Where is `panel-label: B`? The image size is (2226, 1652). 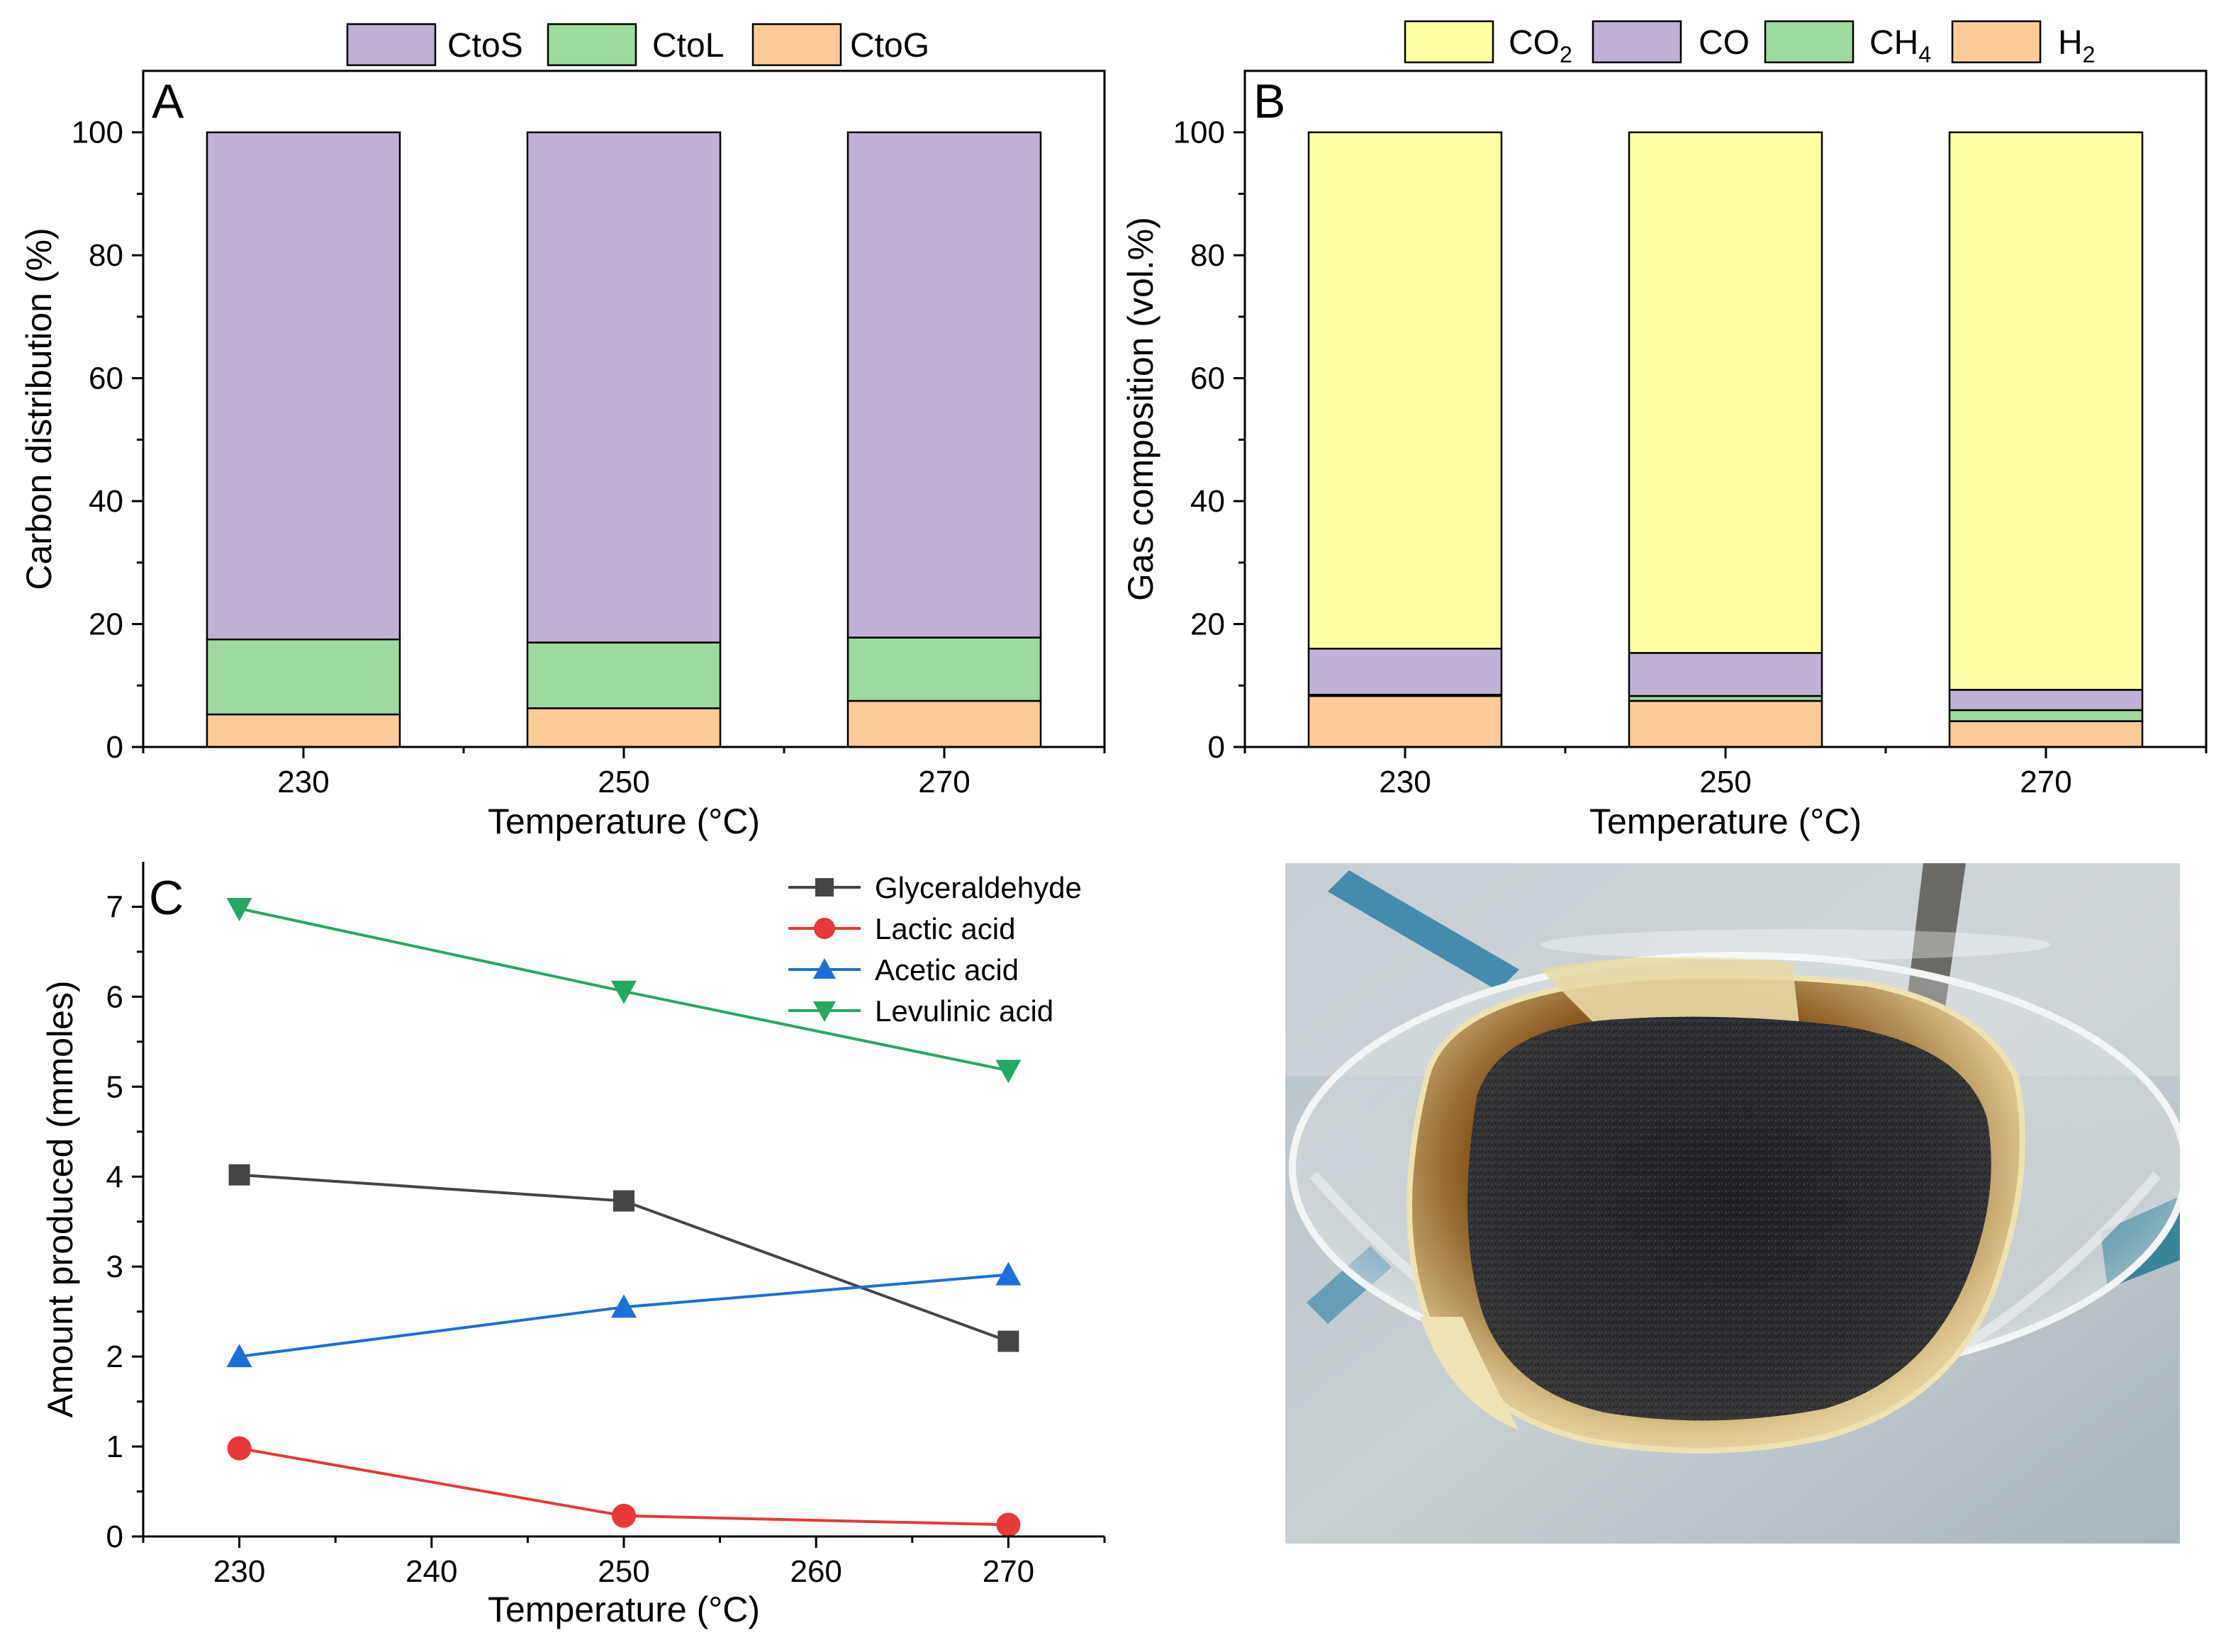 panel-label: B is located at coordinates (1269, 101).